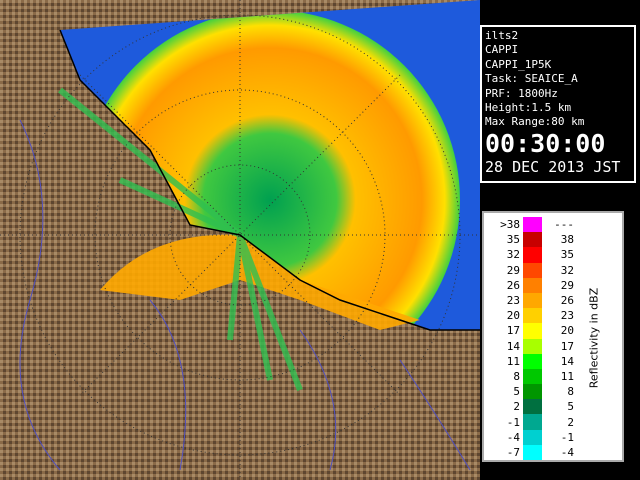 This screenshot has width=640, height=480. What do you see at coordinates (553, 166) in the screenshot?
I see `date: 28 DEC 2013 JST` at bounding box center [553, 166].